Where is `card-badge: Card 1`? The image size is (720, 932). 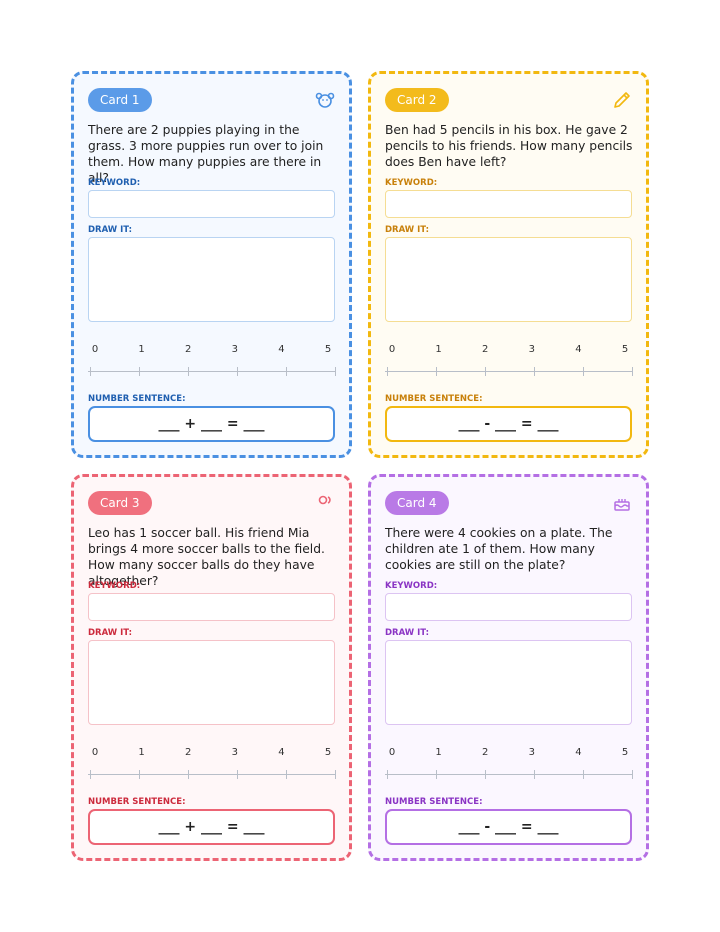
card-badge: Card 1 is located at coordinates (120, 100).